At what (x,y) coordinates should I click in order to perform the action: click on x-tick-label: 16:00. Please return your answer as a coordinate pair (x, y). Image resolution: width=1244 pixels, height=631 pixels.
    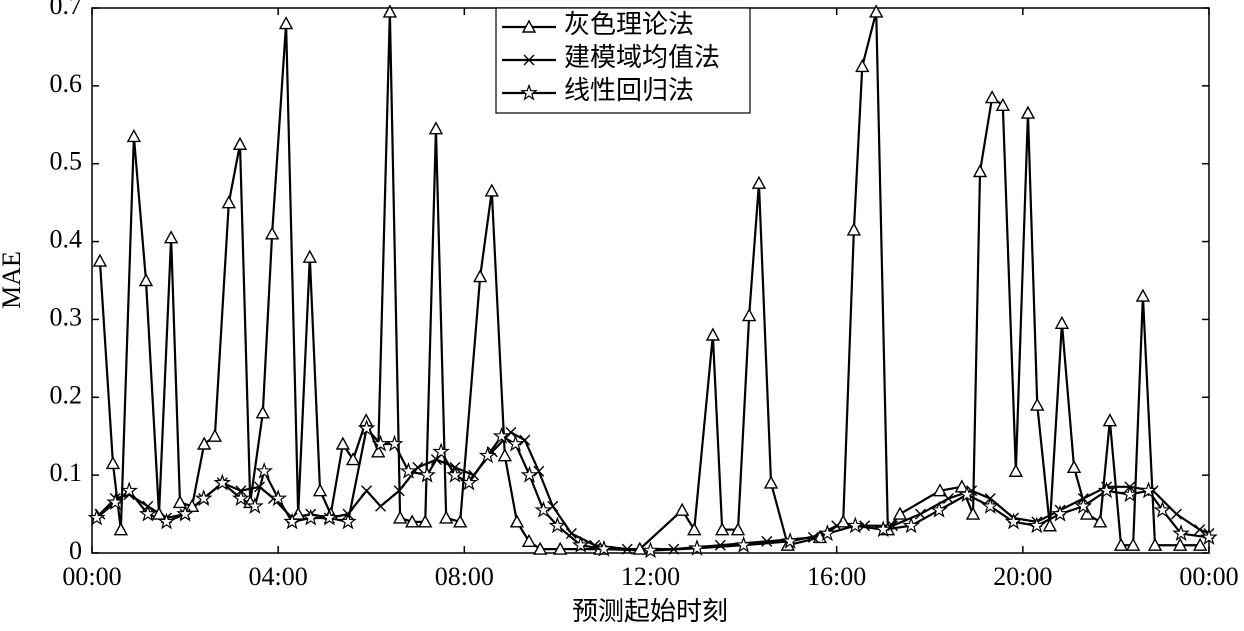
    Looking at the image, I should click on (836, 576).